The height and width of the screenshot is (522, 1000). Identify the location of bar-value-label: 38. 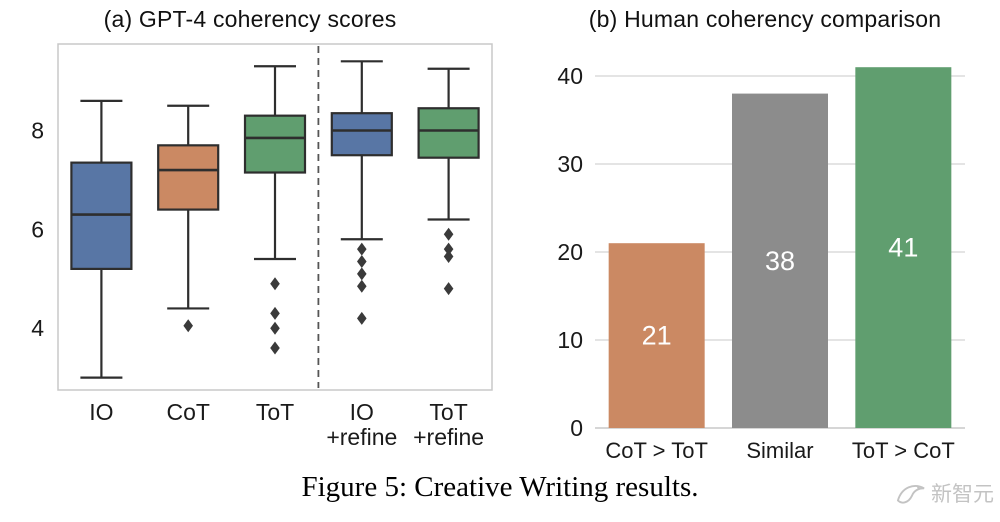
(780, 261).